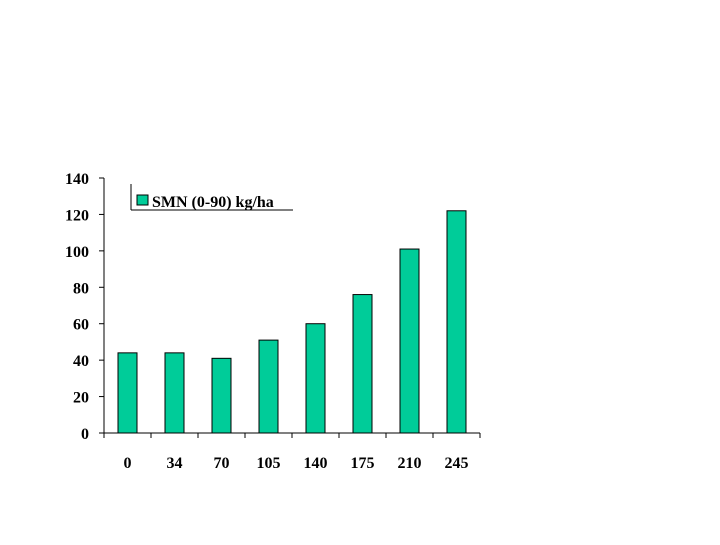 The width and height of the screenshot is (720, 545). Describe the element at coordinates (77, 252) in the screenshot. I see `y-tick-label: 100` at that location.